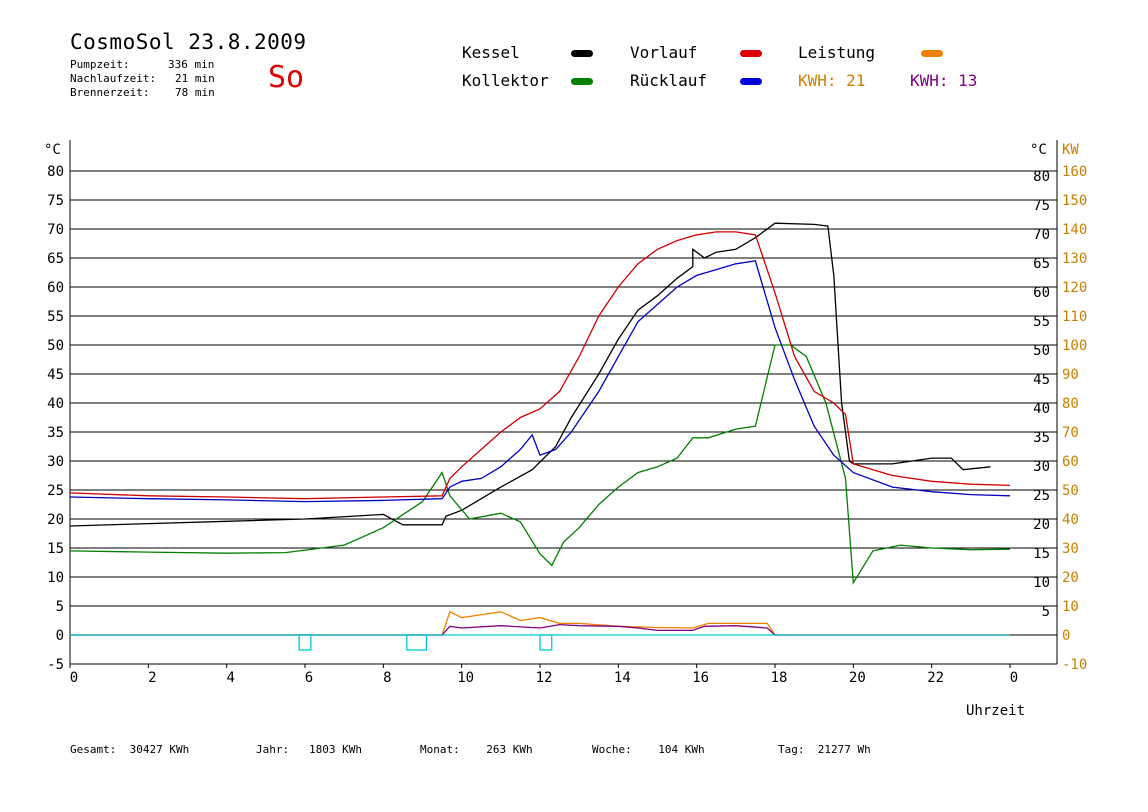 This screenshot has width=1148, height=812. Describe the element at coordinates (935, 678) in the screenshot. I see `x-tick: 22` at that location.